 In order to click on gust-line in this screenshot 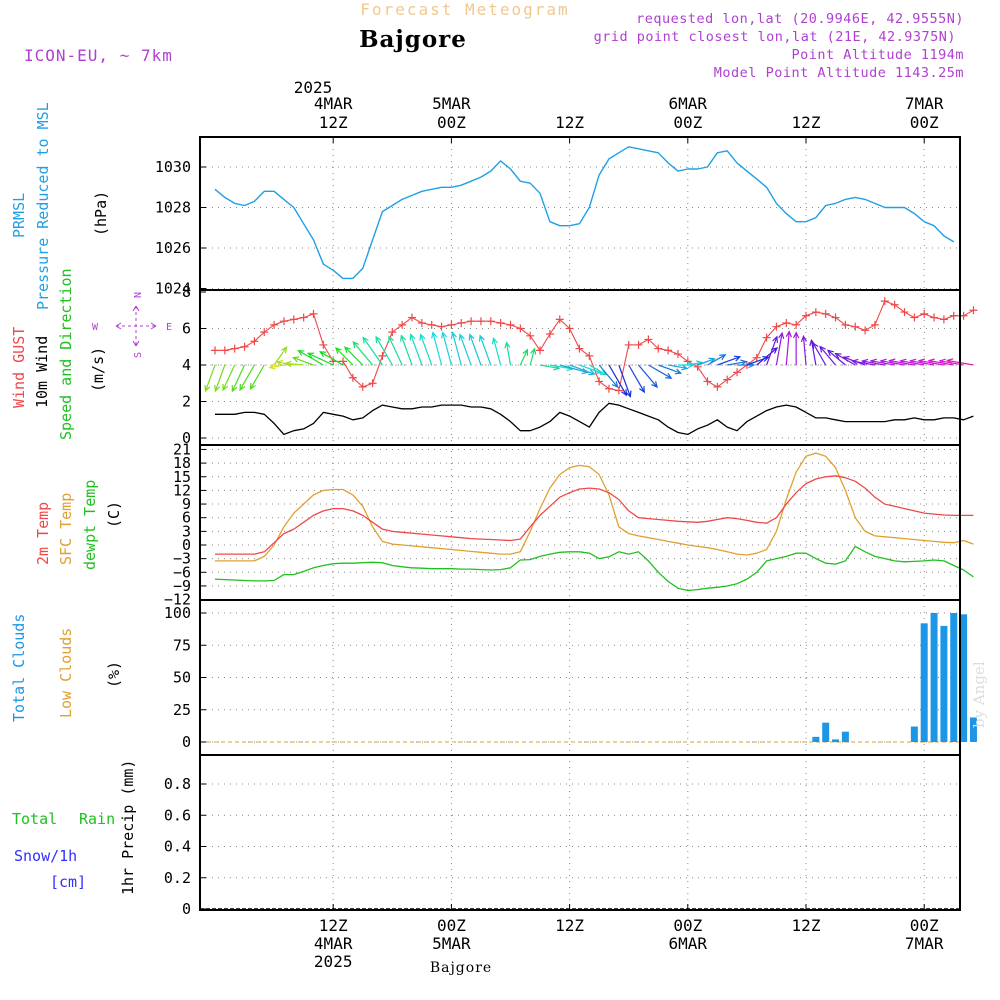, I will do `click(594, 346)`.